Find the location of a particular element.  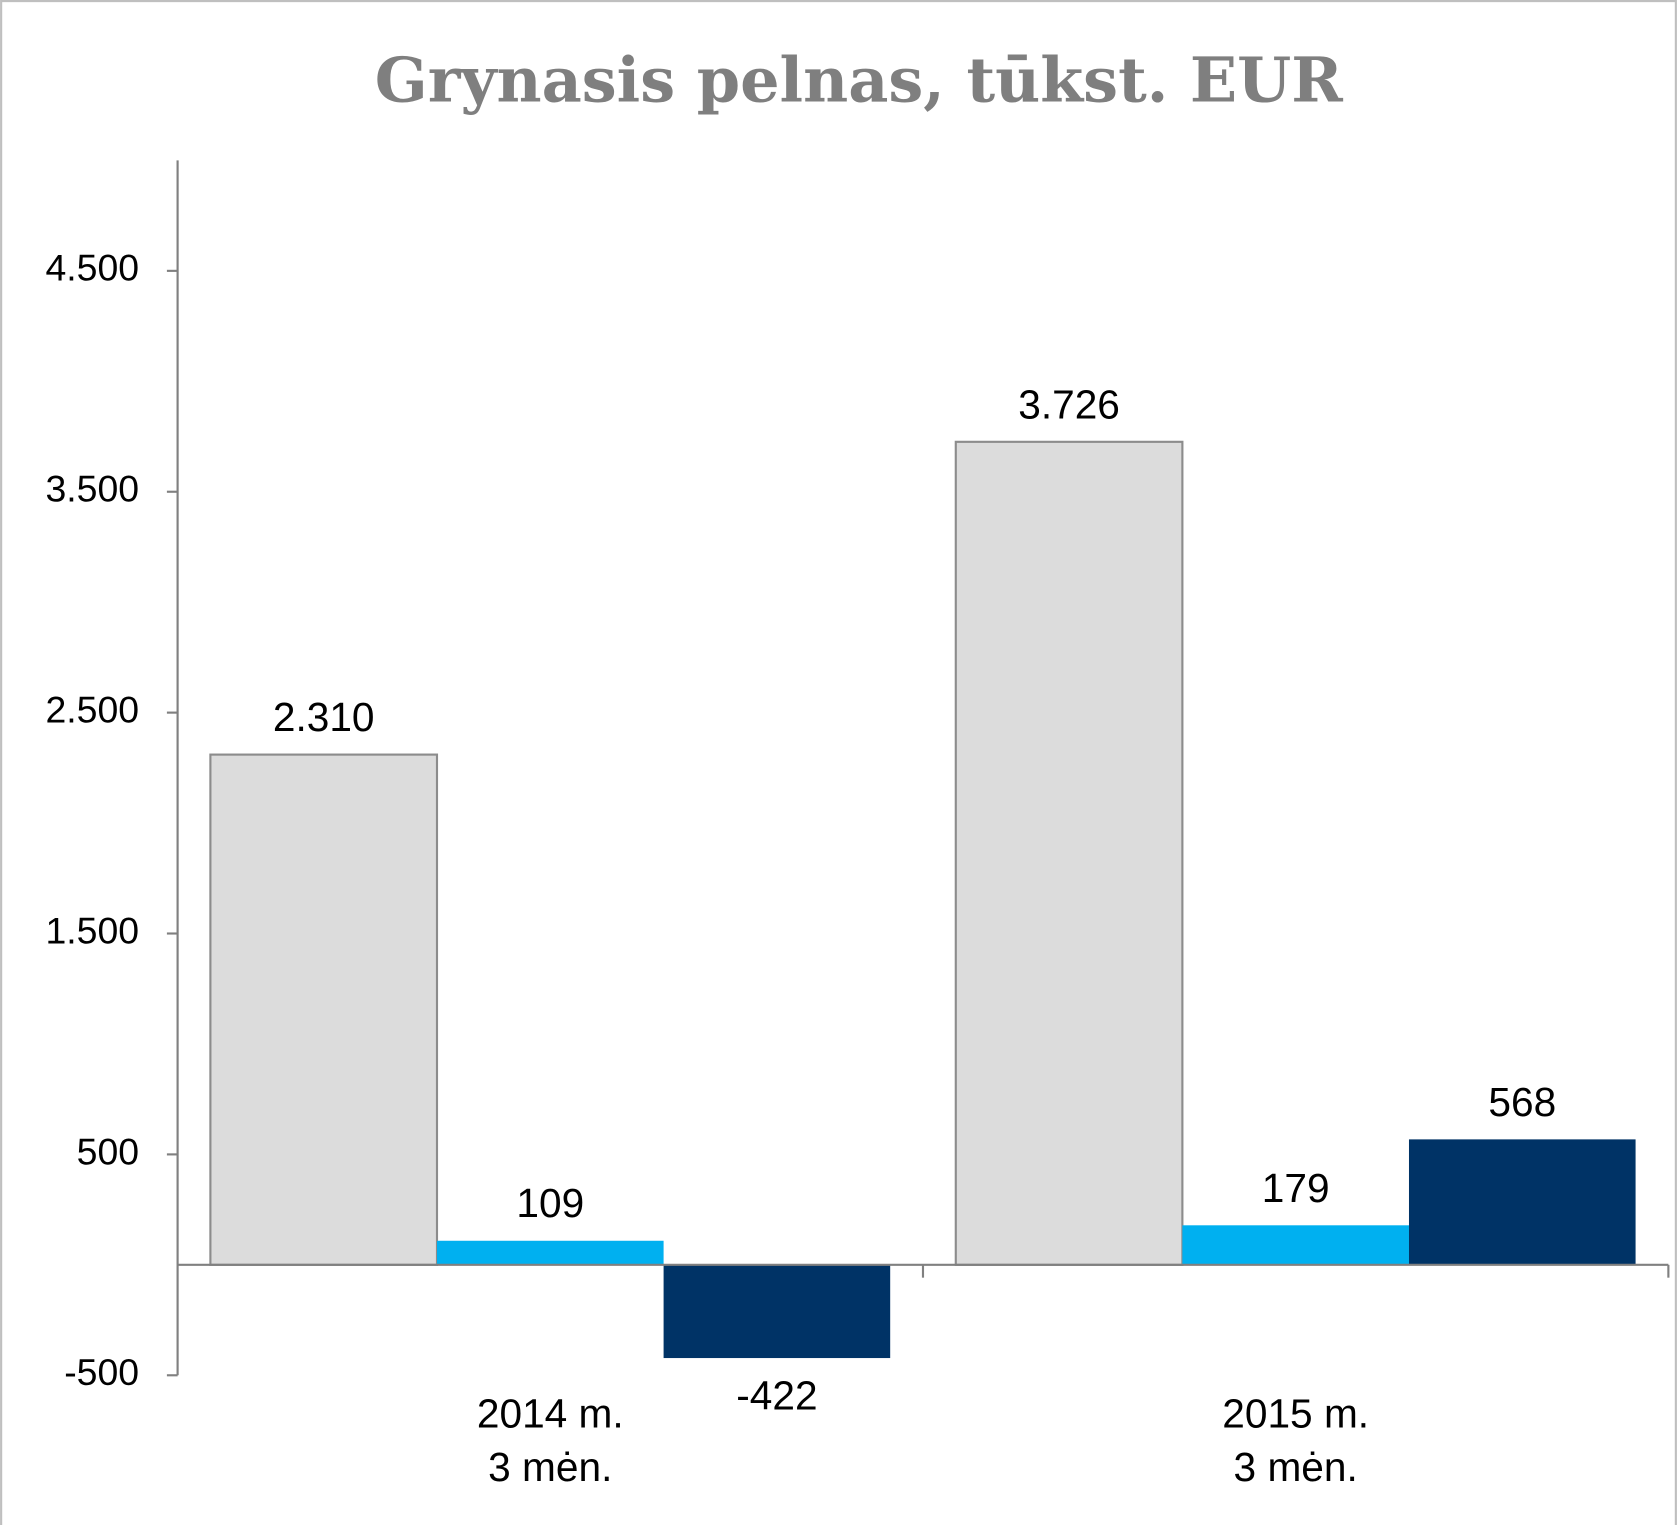

y-tick-label: 2.500 is located at coordinates (92, 710).